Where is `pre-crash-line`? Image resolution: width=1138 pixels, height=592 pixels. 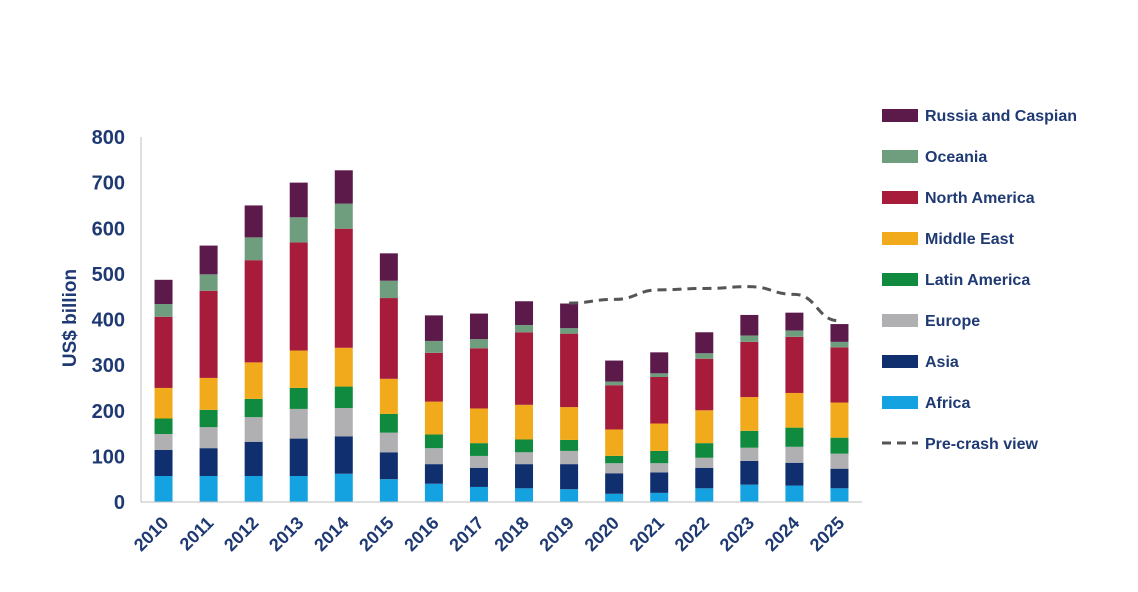 pre-crash-line is located at coordinates (704, 304).